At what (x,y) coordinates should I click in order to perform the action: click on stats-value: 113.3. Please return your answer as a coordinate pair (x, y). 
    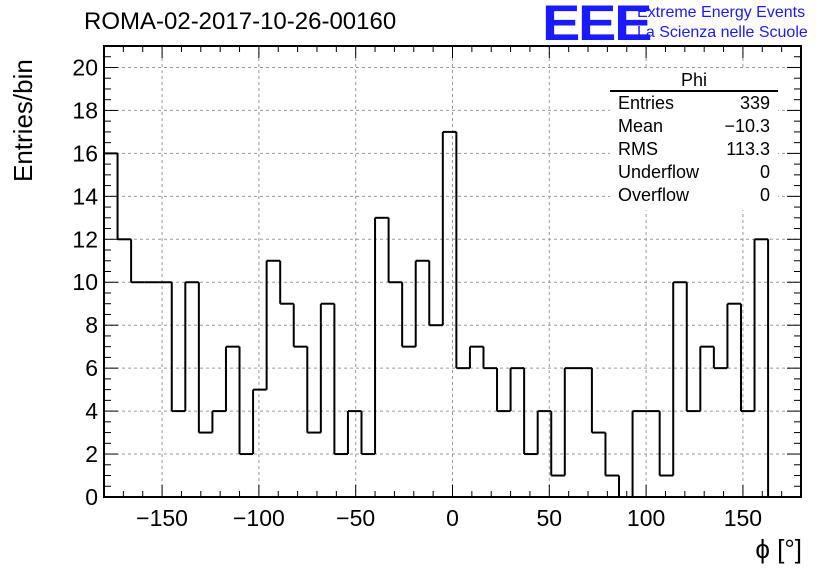
    Looking at the image, I should click on (748, 149).